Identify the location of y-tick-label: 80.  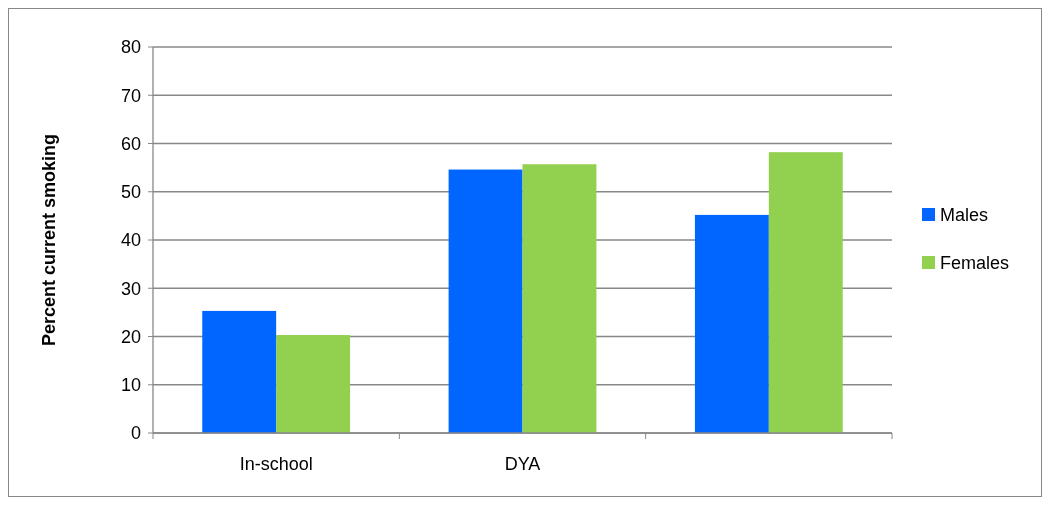
(130, 47).